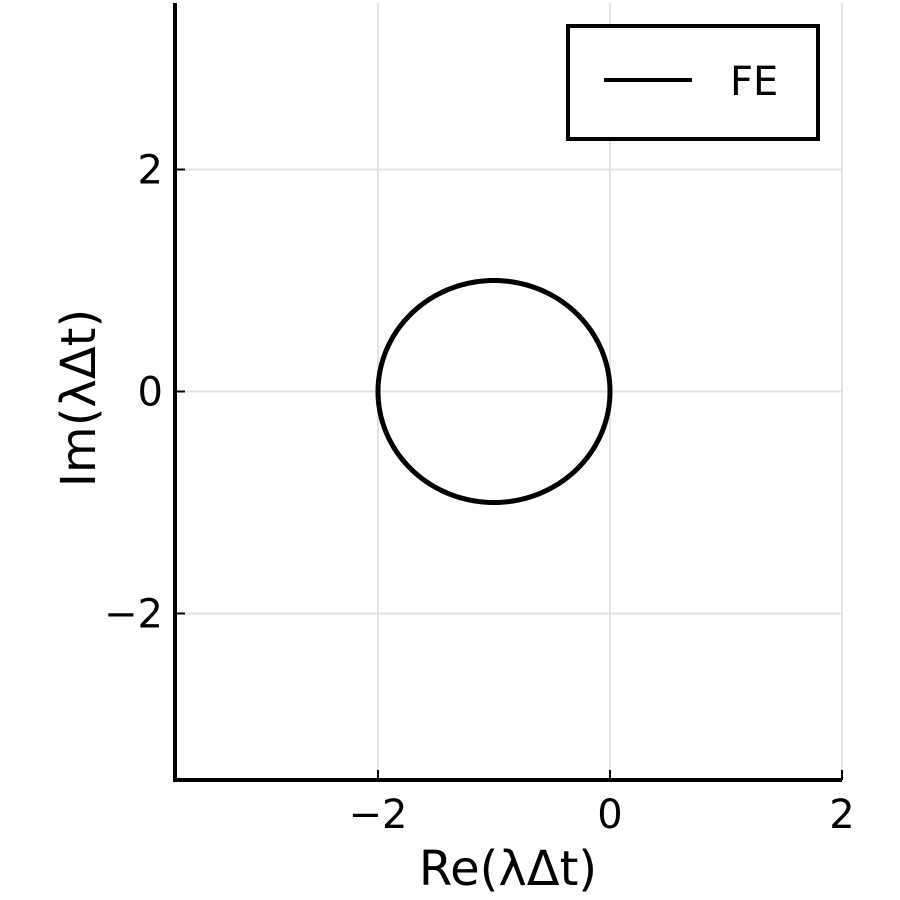 This screenshot has width=900, height=900. I want to click on x-axis-title: Re(λΔt), so click(508, 869).